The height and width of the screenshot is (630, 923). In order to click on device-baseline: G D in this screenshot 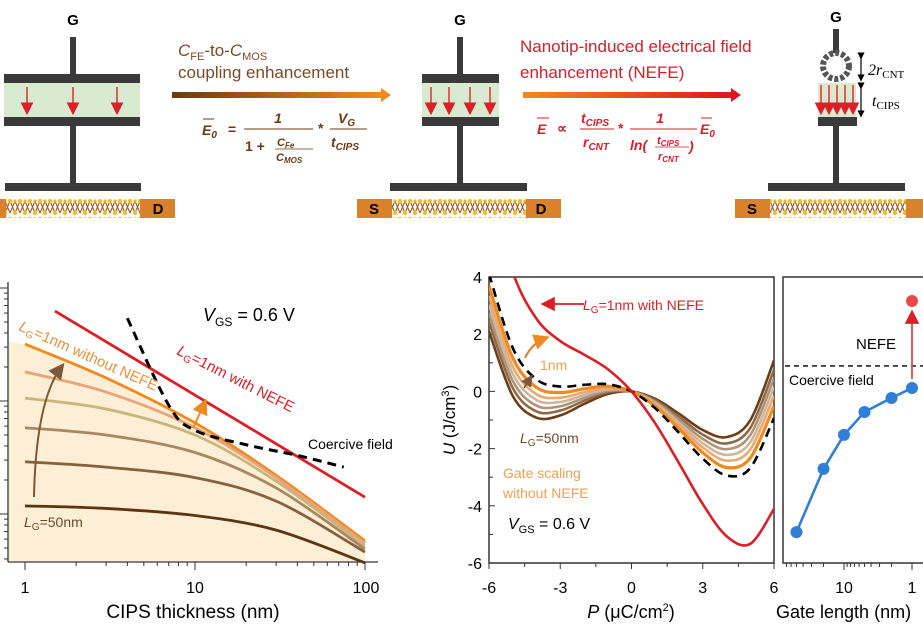, I will do `click(87, 115)`.